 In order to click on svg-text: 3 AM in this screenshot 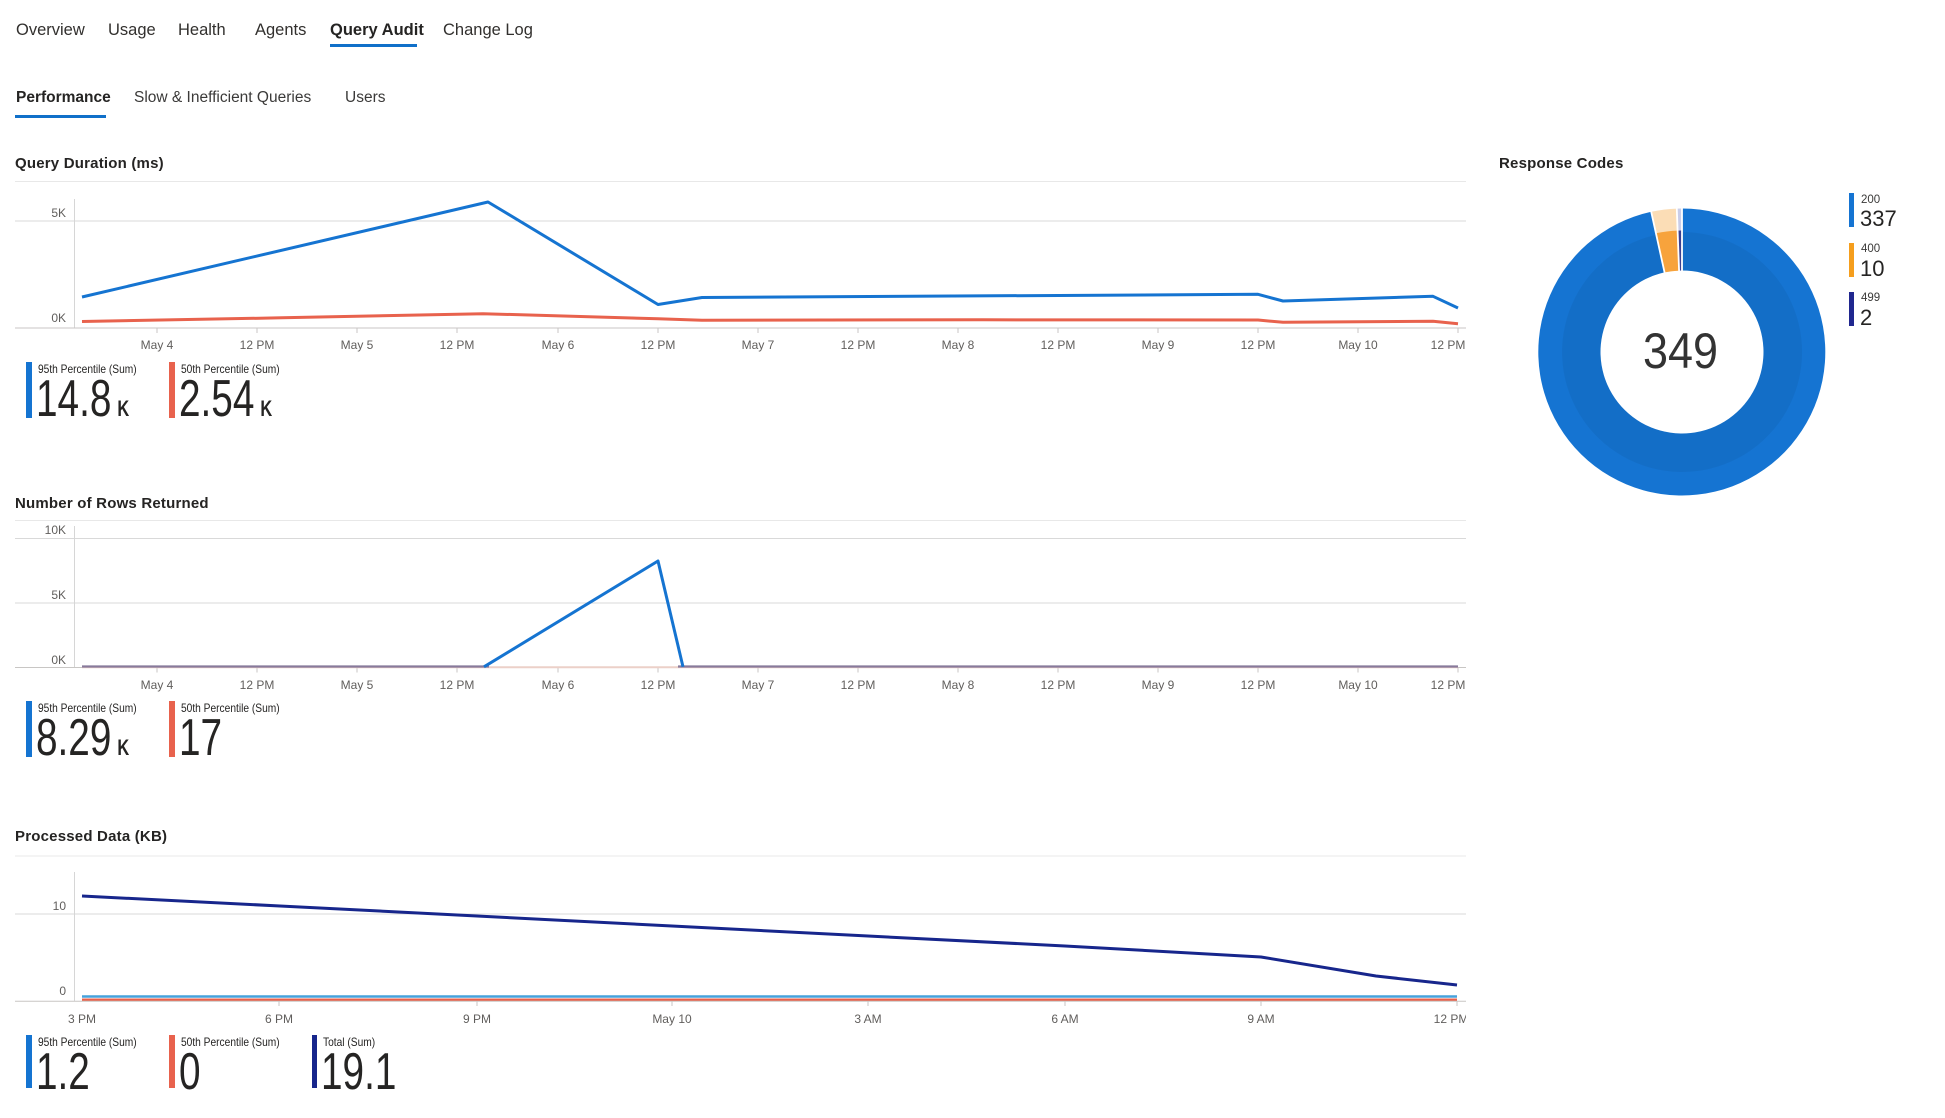, I will do `click(867, 1019)`.